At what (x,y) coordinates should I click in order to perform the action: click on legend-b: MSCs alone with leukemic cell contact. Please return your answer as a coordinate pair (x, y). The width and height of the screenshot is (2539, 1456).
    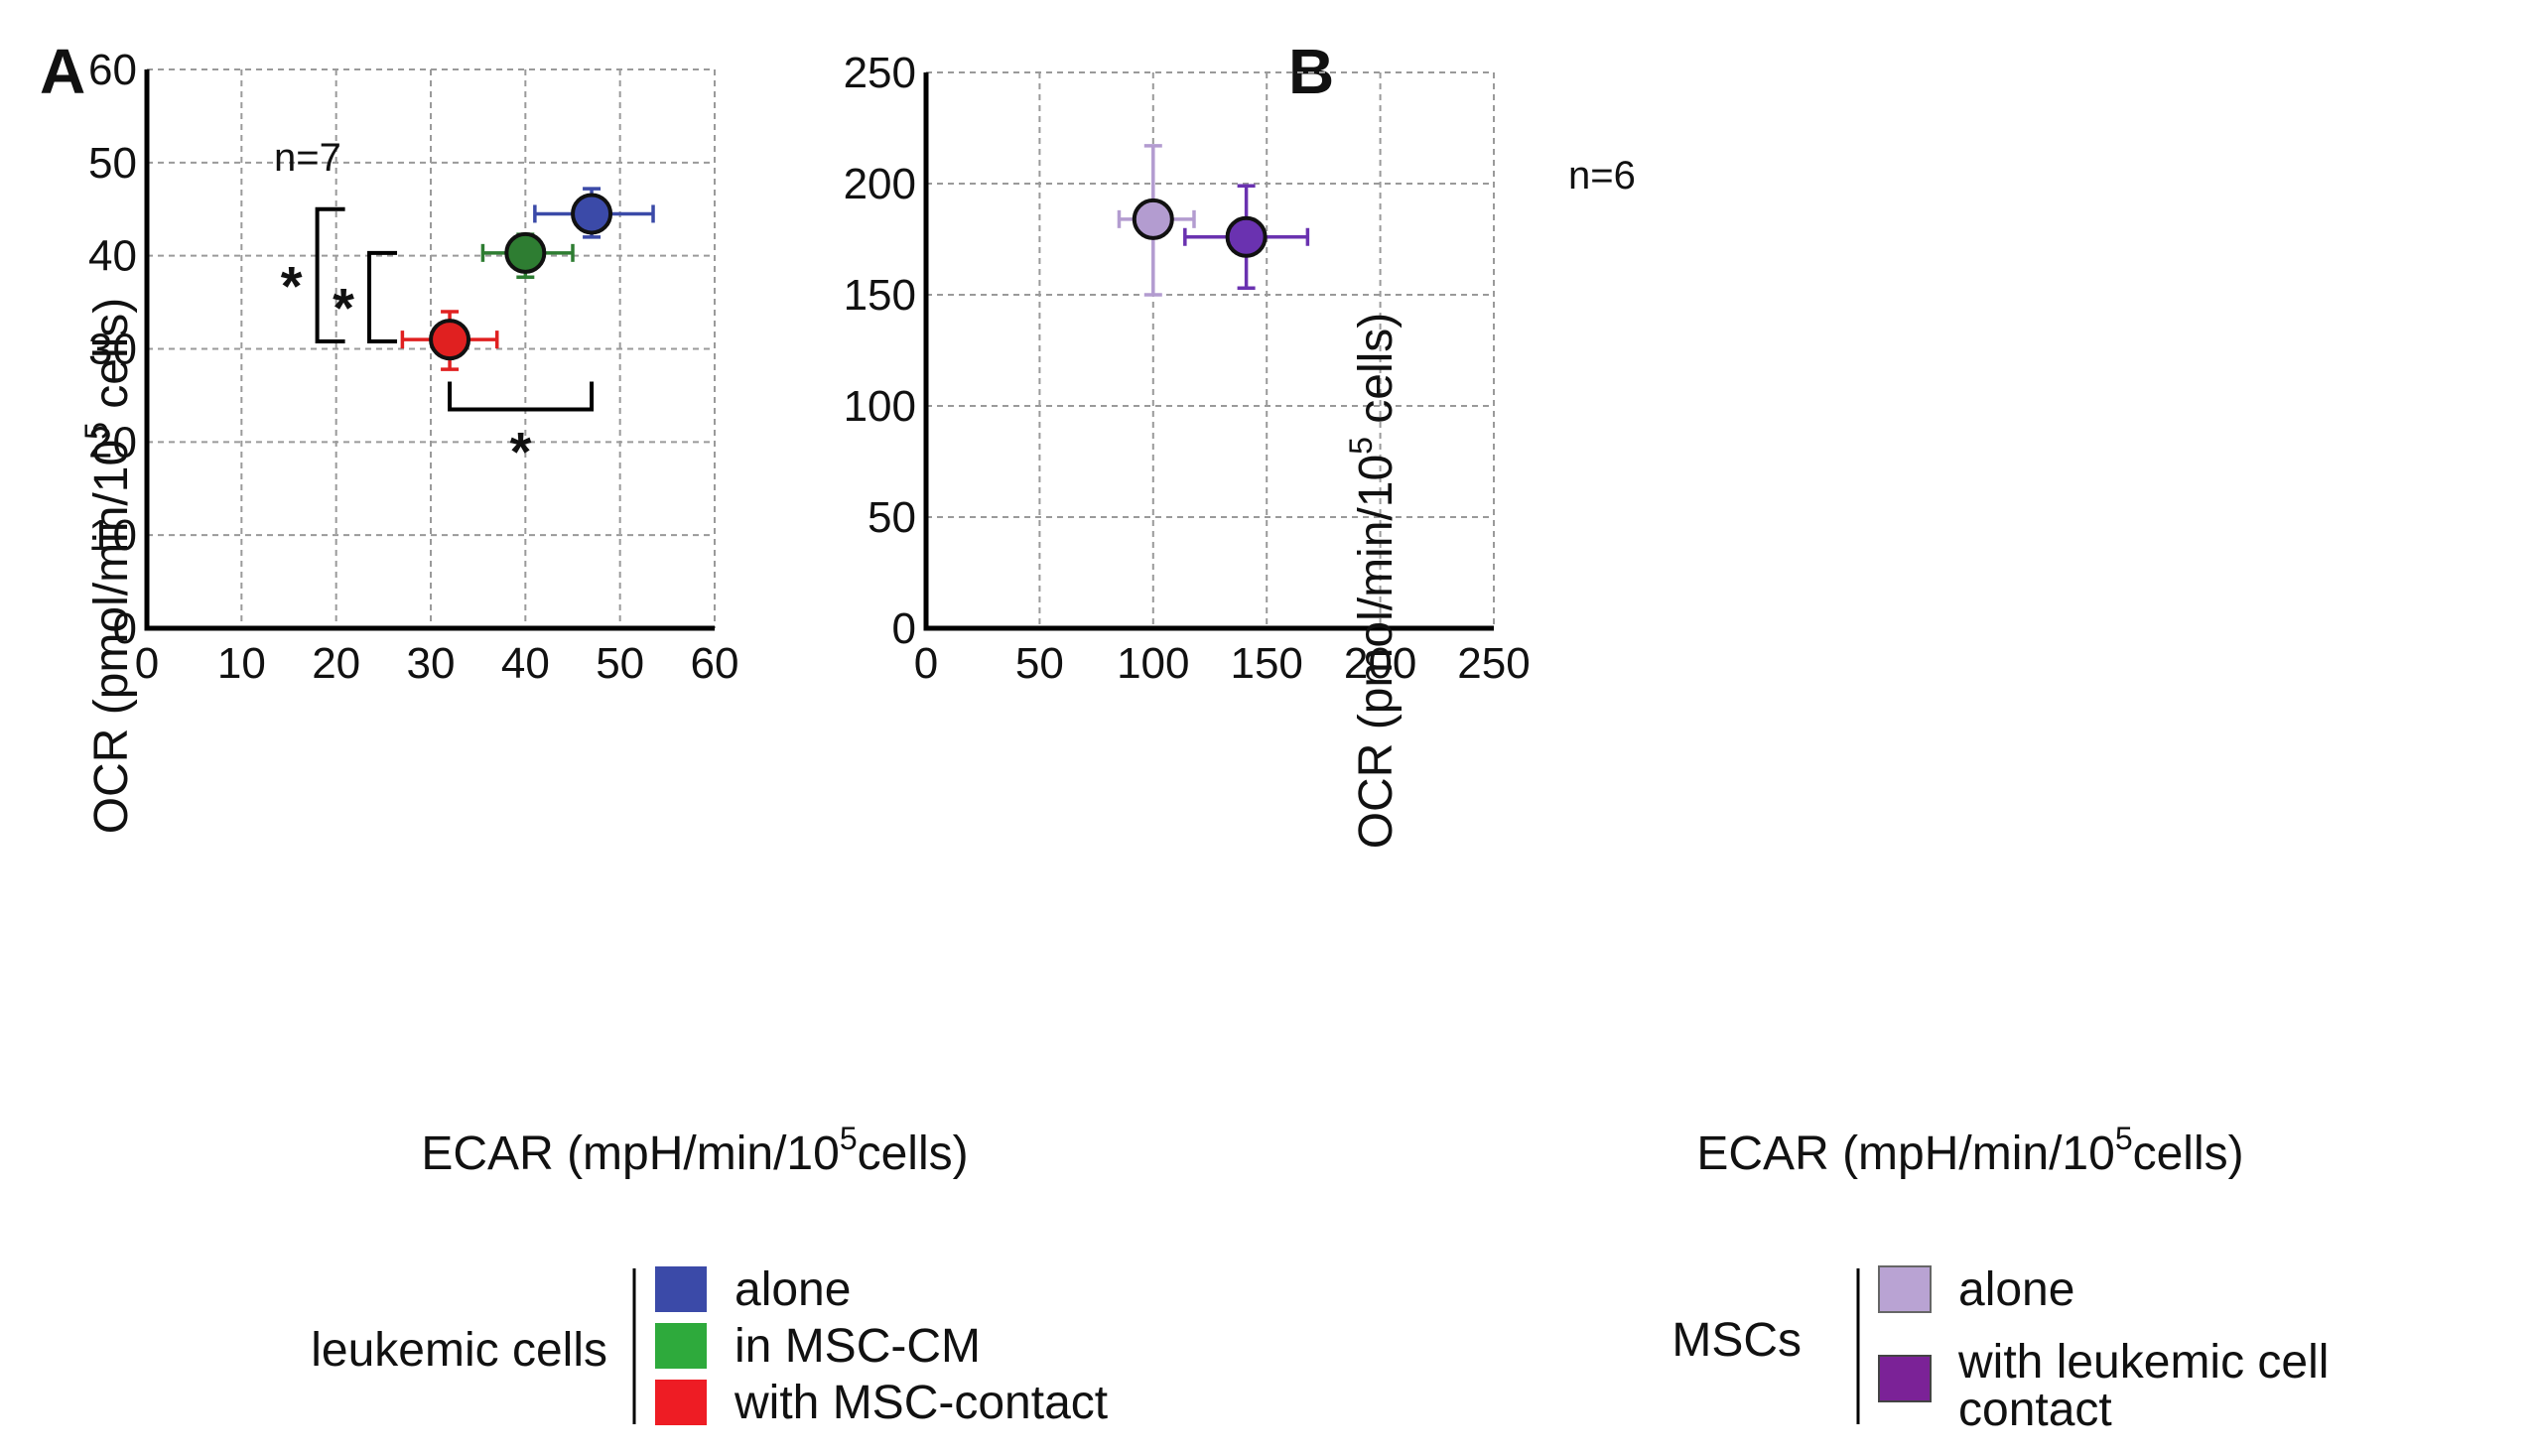
    Looking at the image, I should click on (2000, 1349).